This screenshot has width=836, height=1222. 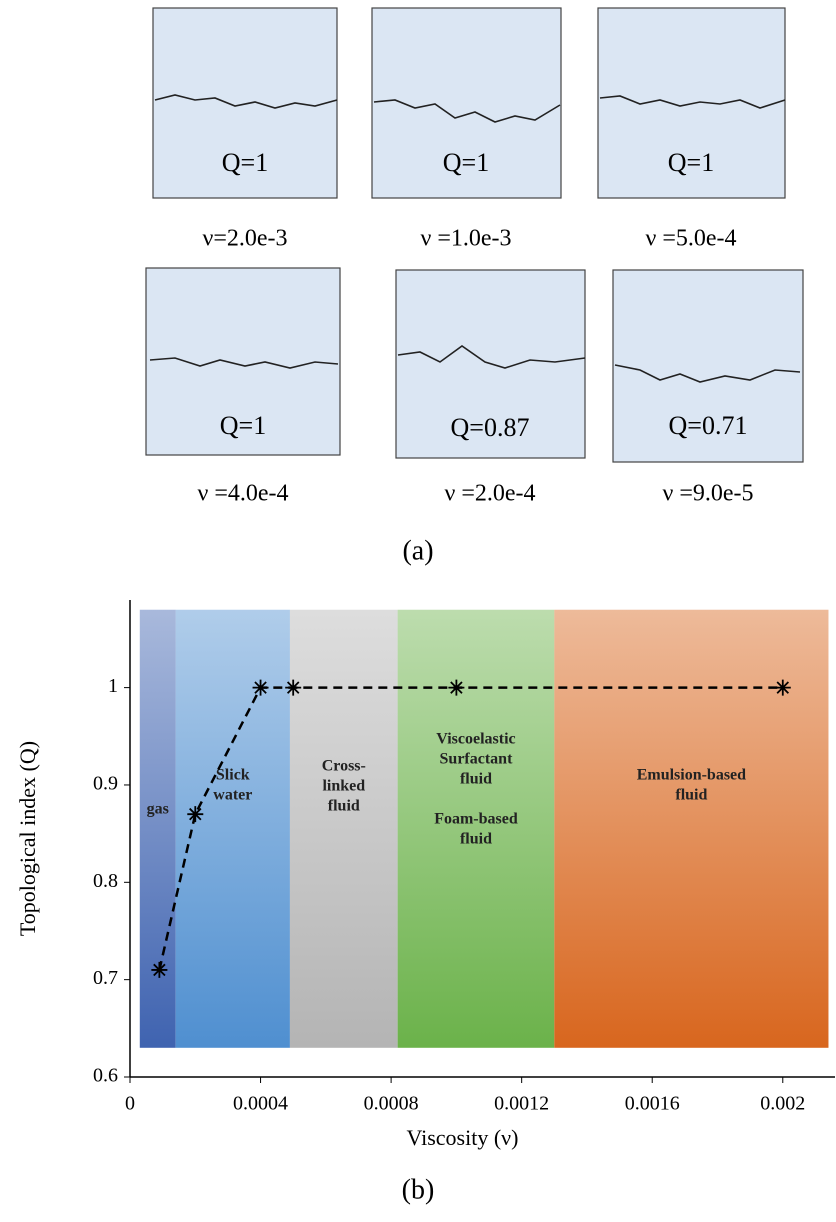 What do you see at coordinates (463, 1137) in the screenshot?
I see `x-axis-title: Viscosity (ν)` at bounding box center [463, 1137].